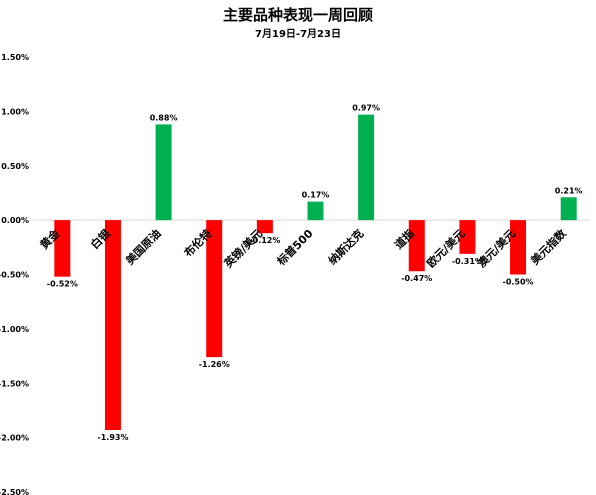 The image size is (596, 495). Describe the element at coordinates (316, 195) in the screenshot. I see `data-label: 0.17%` at that location.